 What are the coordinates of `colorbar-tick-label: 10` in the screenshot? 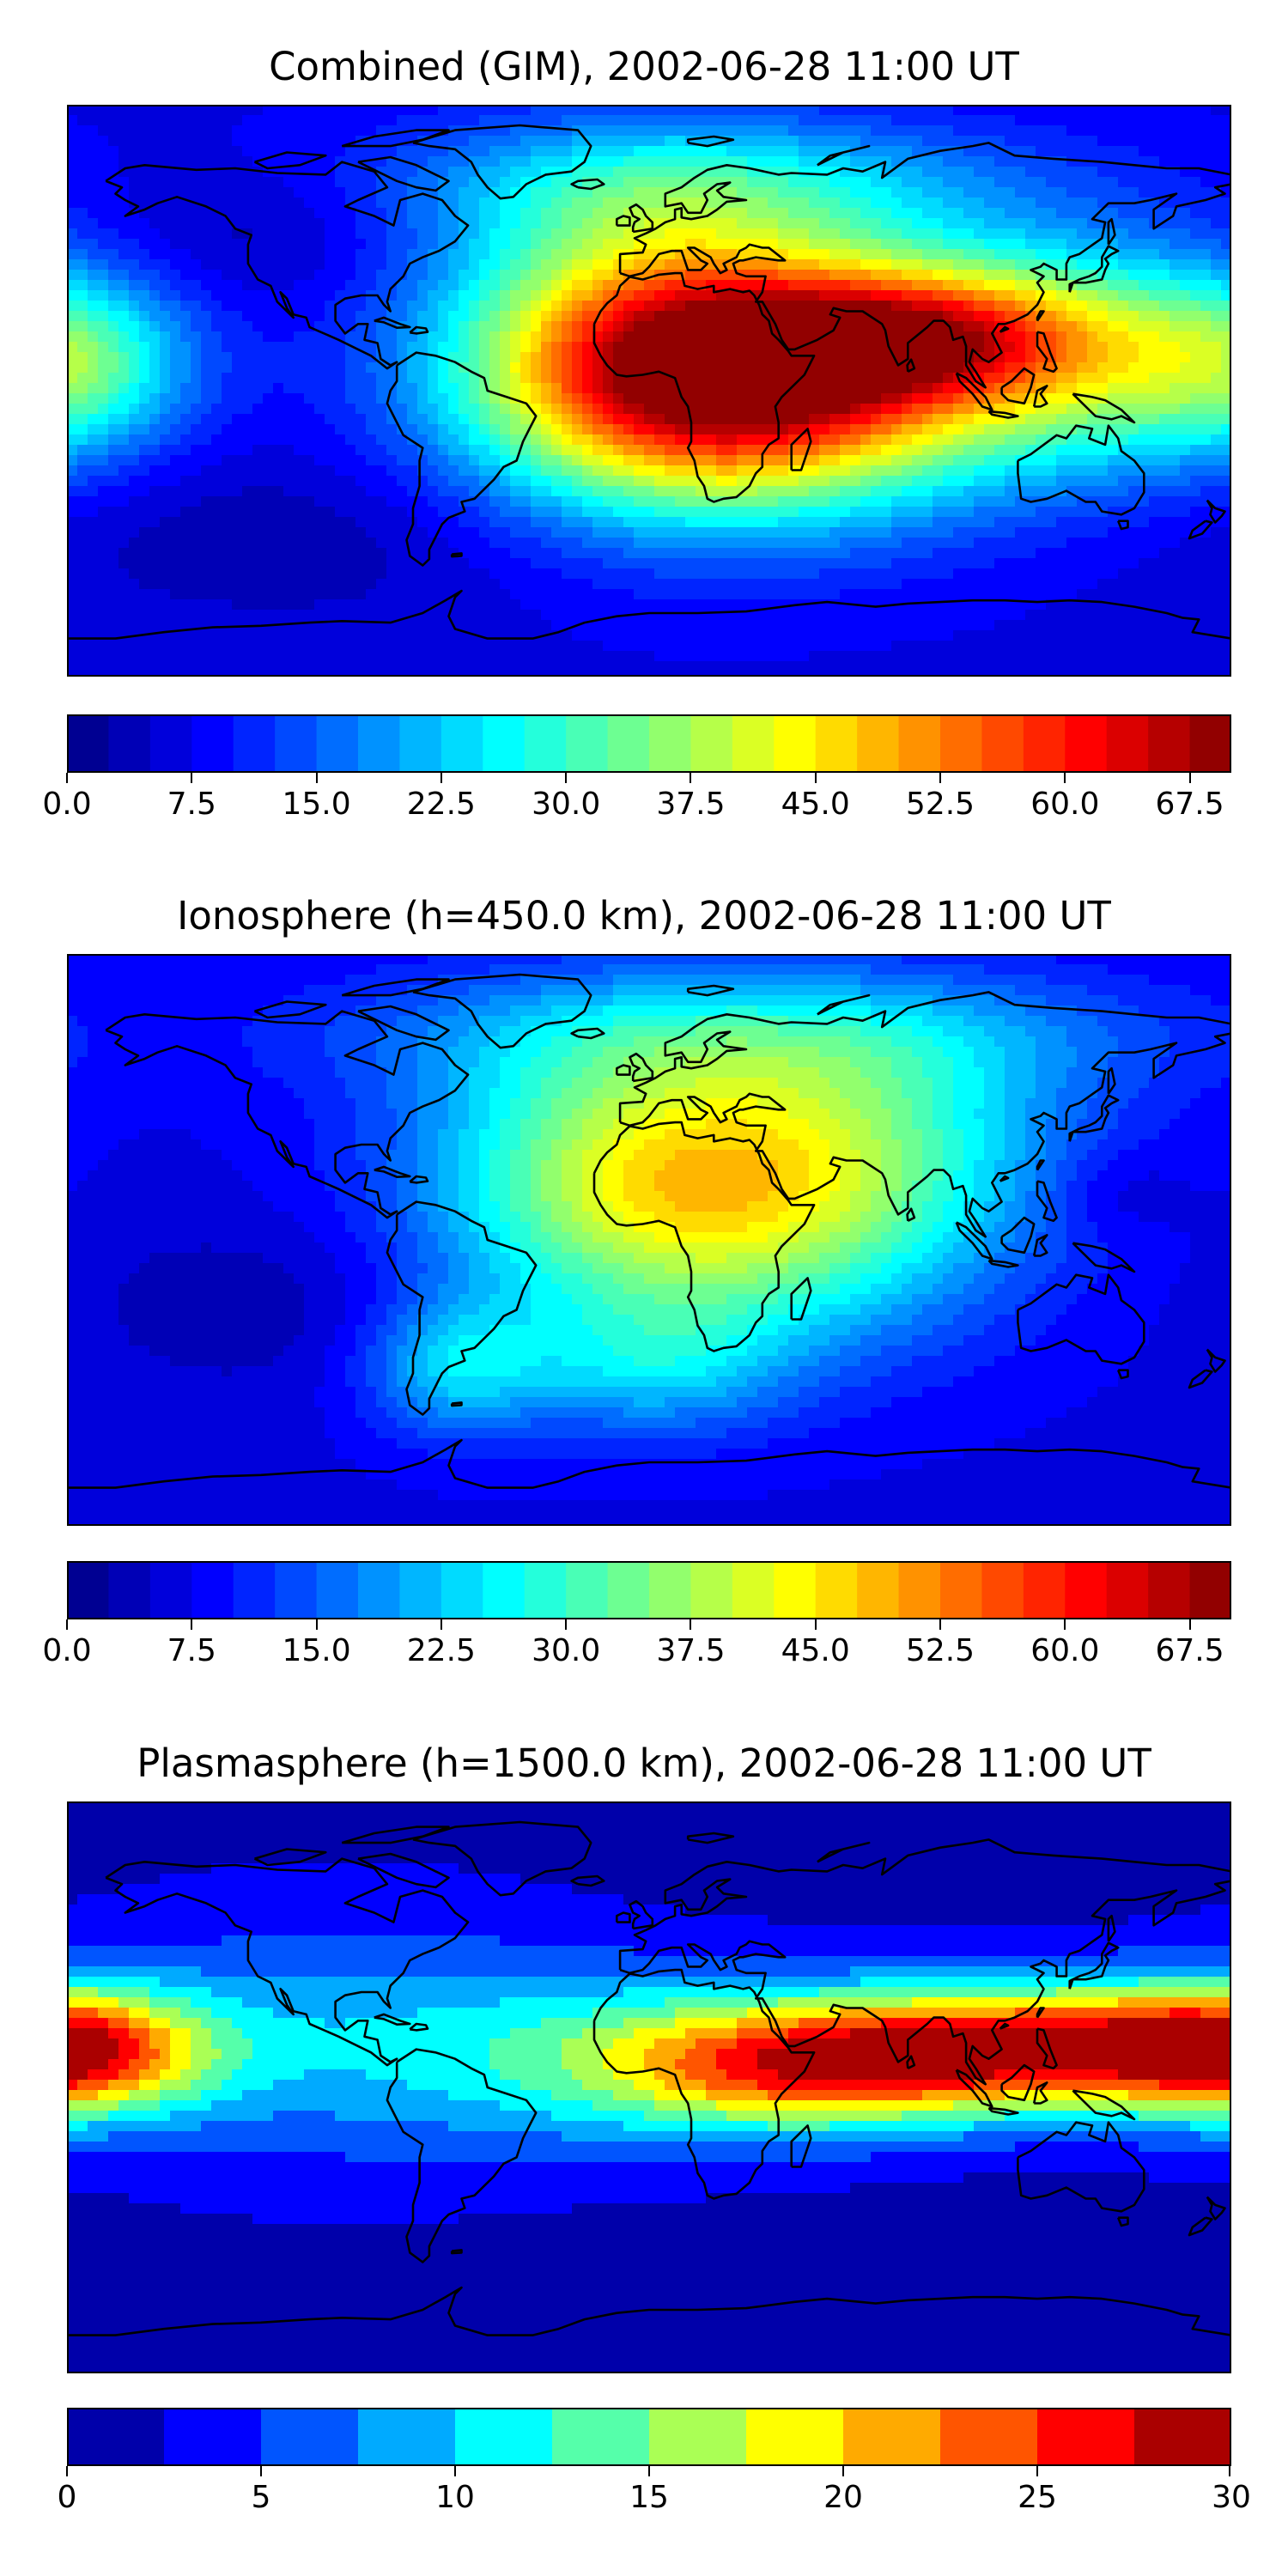 It's located at (455, 2497).